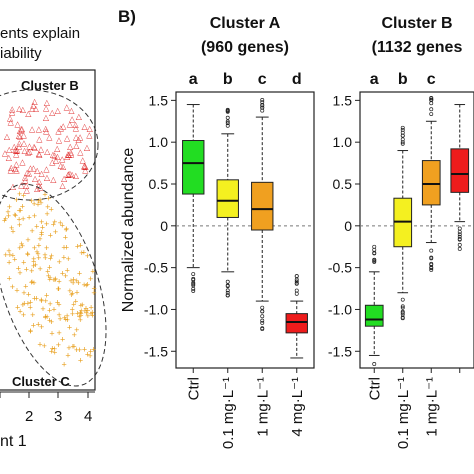 The image size is (474, 474). I want to click on y-tick-label: 0, so click(348, 226).